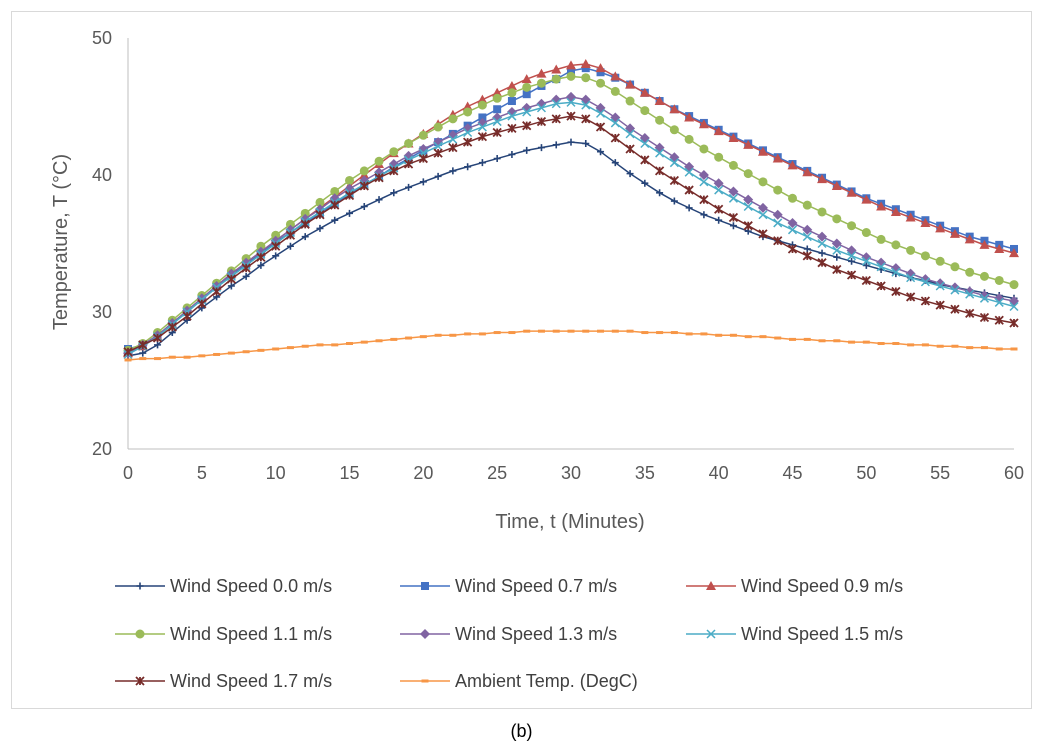 Image resolution: width=1043 pixels, height=749 pixels. Describe the element at coordinates (223, 634) in the screenshot. I see `legend-item: Wind Speed 1.1 m/s` at that location.